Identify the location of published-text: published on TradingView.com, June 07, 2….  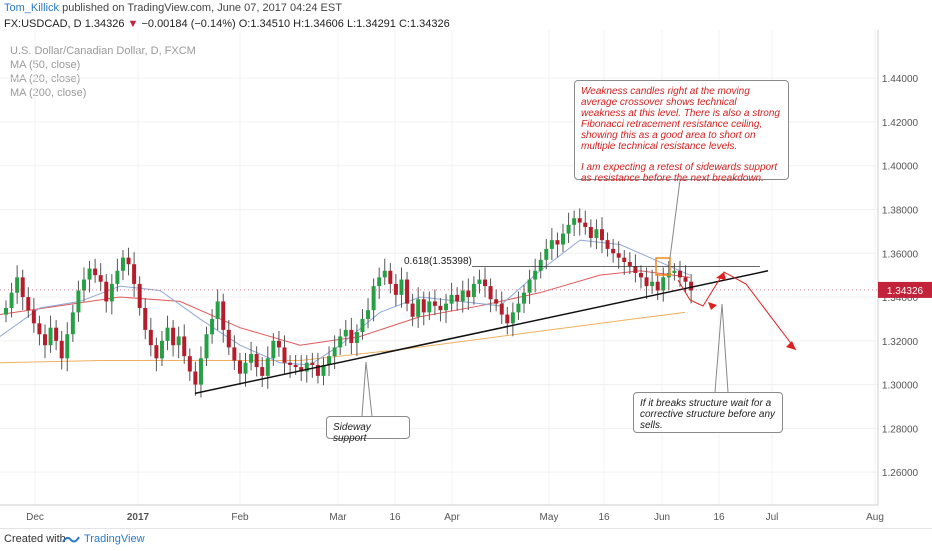
(202, 8).